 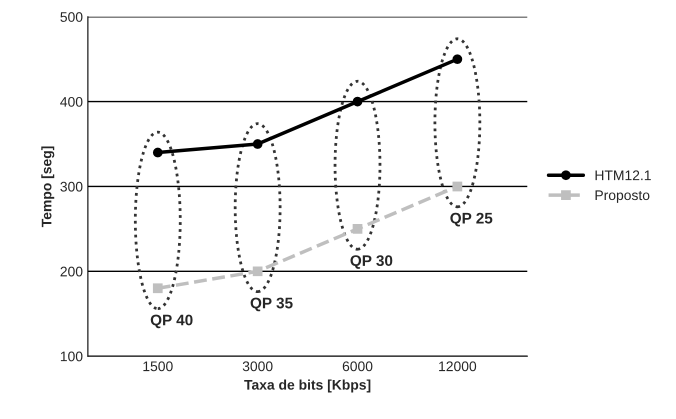 What do you see at coordinates (471, 219) in the screenshot?
I see `annotation: QP 25` at bounding box center [471, 219].